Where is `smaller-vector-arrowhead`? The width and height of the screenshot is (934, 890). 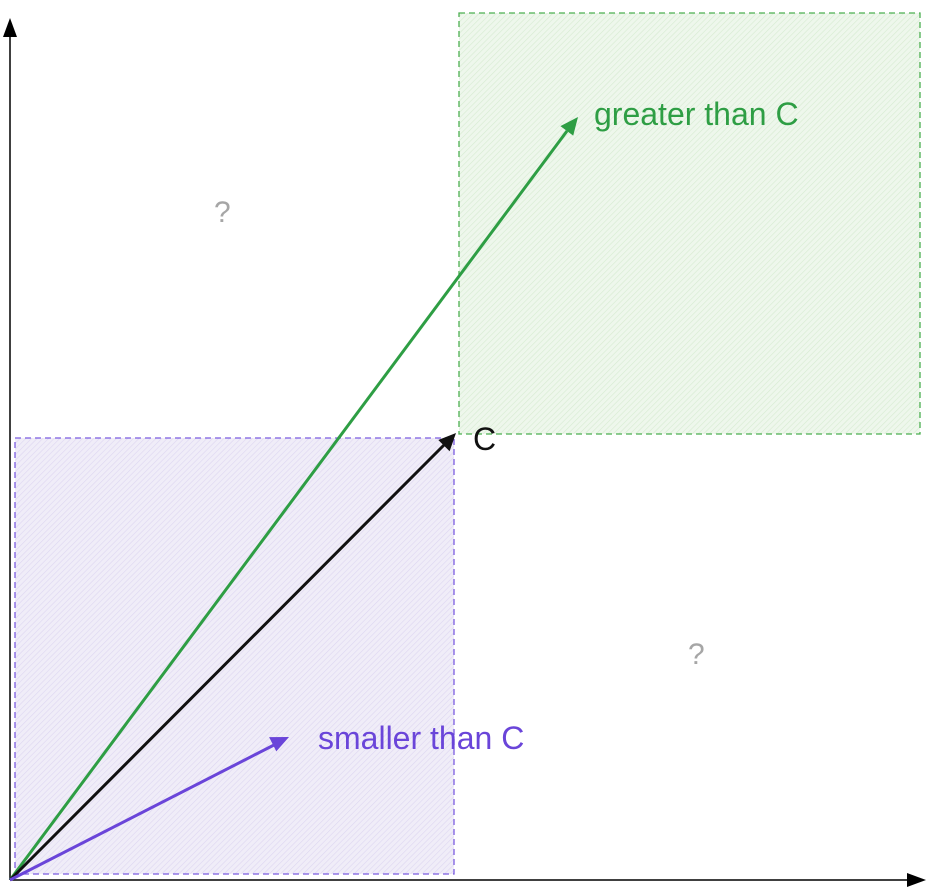 smaller-vector-arrowhead is located at coordinates (279, 744).